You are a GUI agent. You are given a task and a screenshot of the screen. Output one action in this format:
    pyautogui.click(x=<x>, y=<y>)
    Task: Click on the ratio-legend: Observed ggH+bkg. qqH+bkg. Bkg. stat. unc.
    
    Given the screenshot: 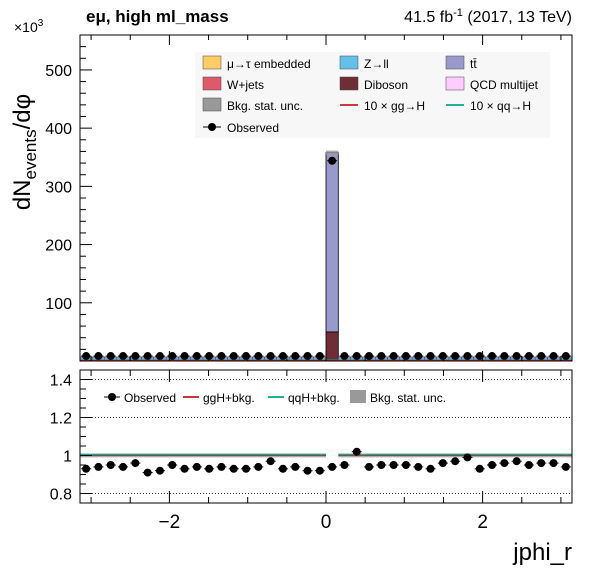 What is the action you would take?
    pyautogui.click(x=275, y=397)
    